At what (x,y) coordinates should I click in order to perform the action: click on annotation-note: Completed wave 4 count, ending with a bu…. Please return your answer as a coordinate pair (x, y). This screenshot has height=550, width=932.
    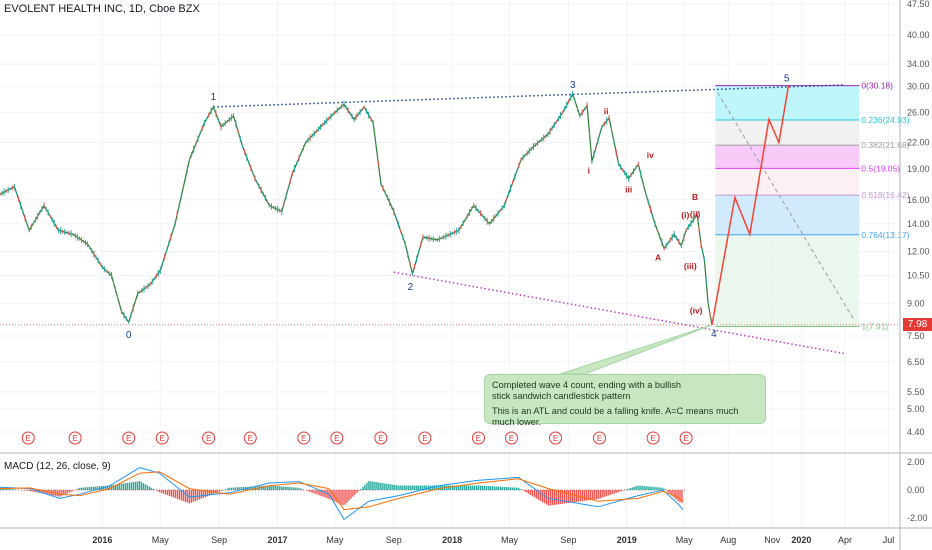
    Looking at the image, I should click on (625, 400).